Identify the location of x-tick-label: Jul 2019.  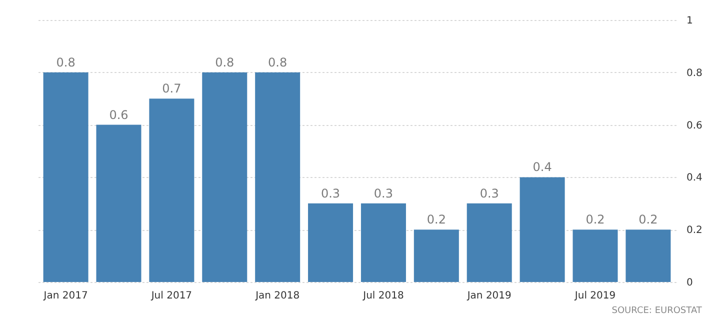
(595, 296).